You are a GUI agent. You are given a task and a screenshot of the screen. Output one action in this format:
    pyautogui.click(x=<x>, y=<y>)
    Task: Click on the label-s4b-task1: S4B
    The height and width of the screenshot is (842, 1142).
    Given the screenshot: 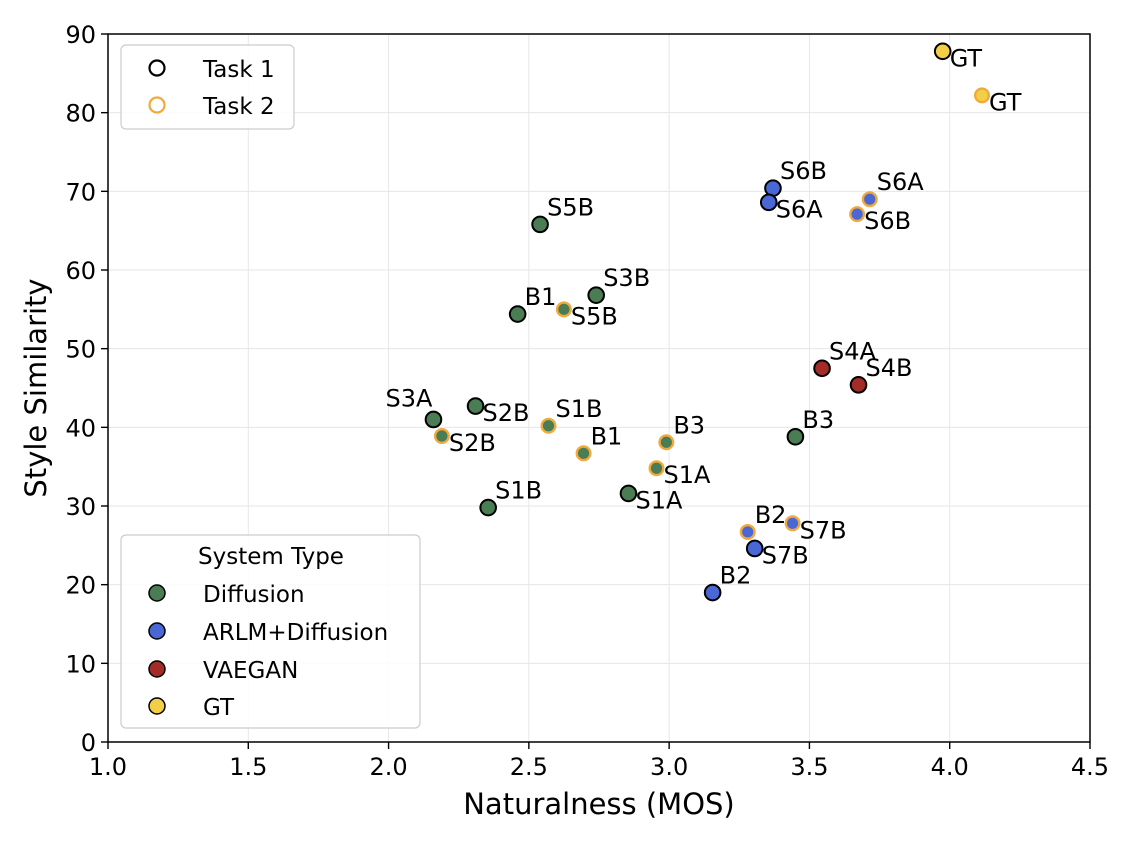 What is the action you would take?
    pyautogui.click(x=889, y=368)
    